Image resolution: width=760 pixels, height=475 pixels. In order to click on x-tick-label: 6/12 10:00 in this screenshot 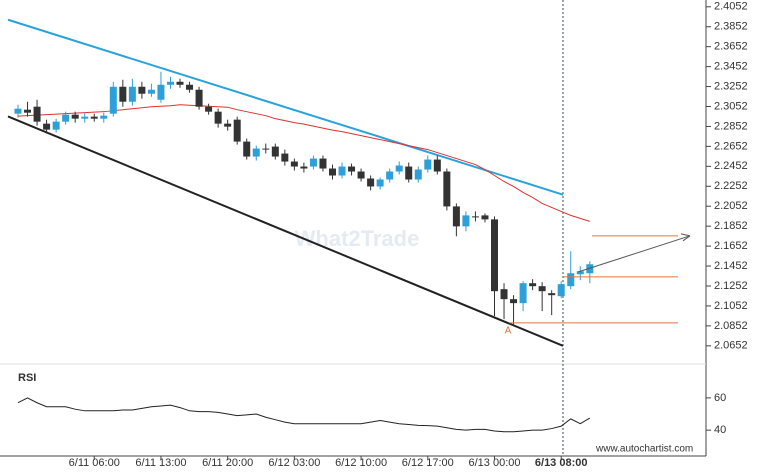, I will do `click(361, 463)`.